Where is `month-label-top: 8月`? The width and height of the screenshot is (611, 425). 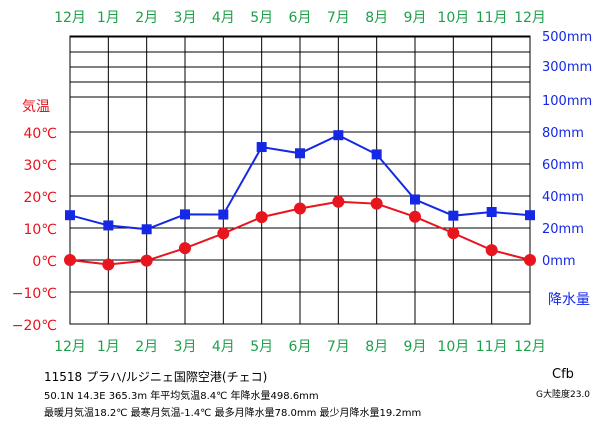 month-label-top: 8月 is located at coordinates (376, 18).